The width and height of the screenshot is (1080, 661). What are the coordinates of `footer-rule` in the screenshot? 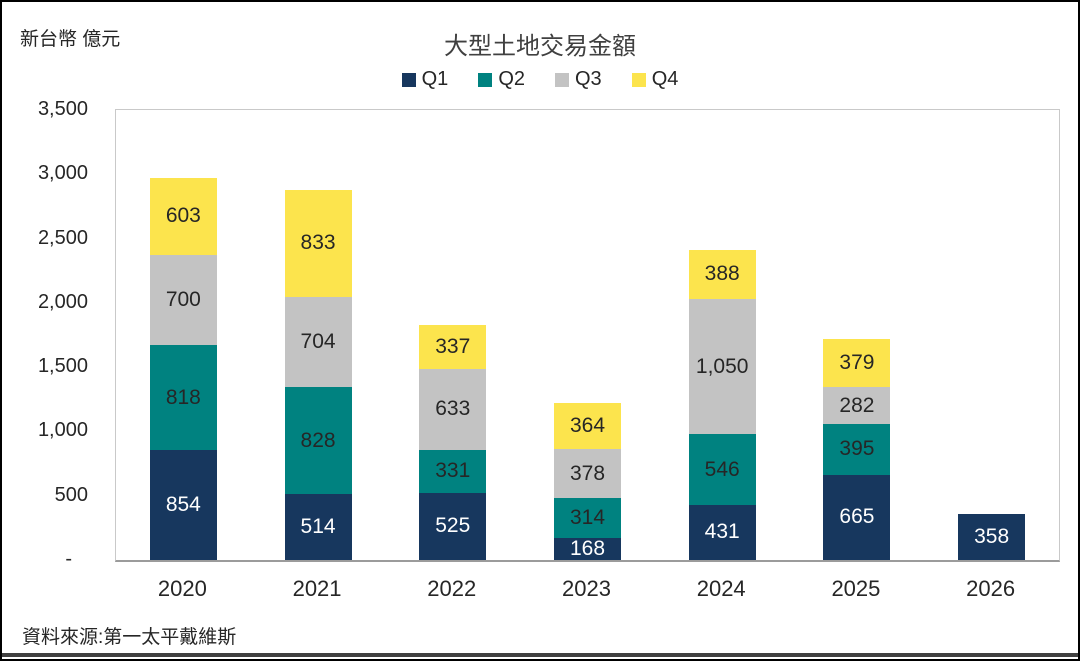 It's located at (540, 655).